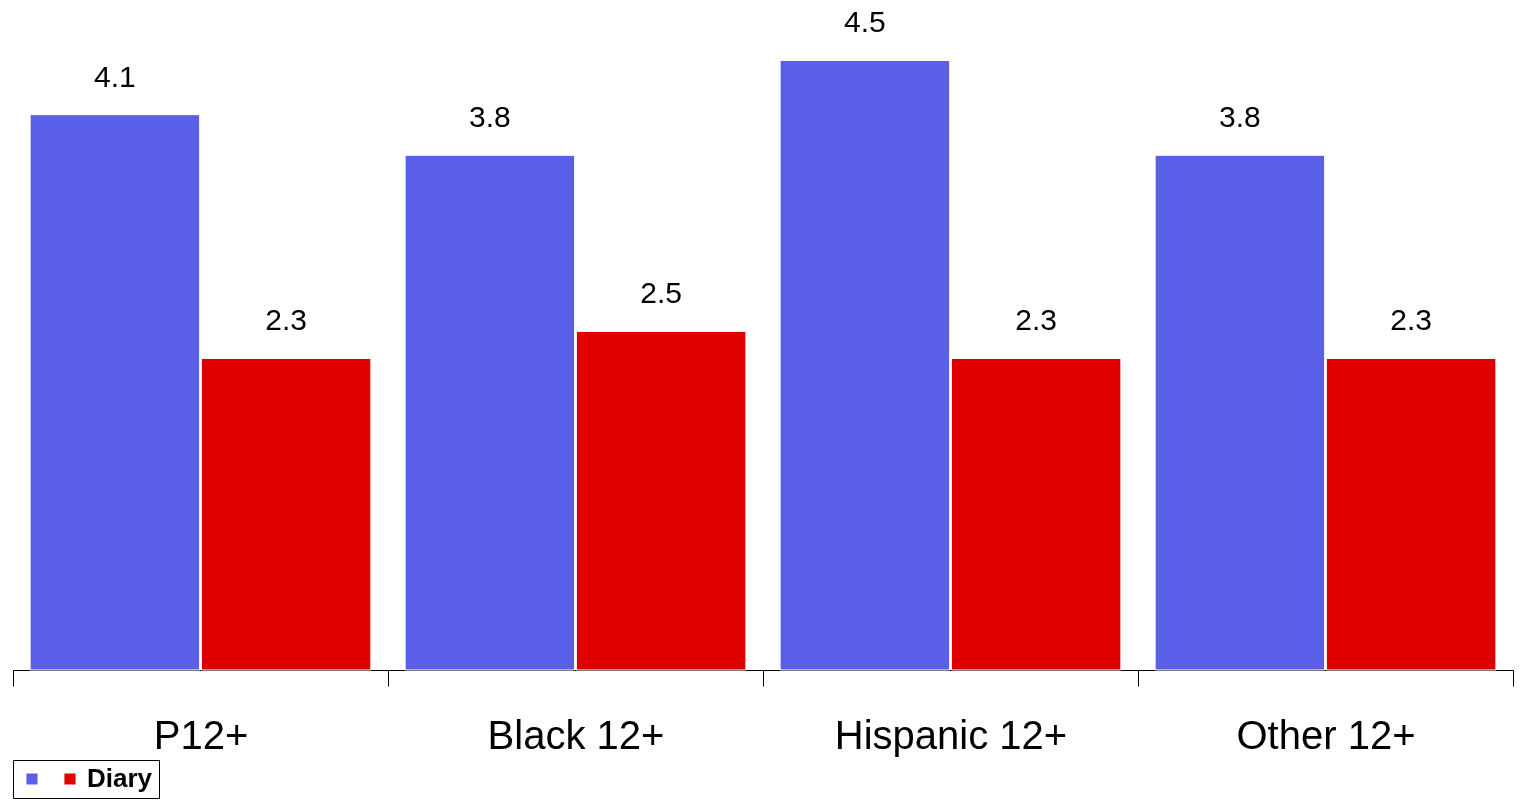 Image resolution: width=1528 pixels, height=808 pixels. Describe the element at coordinates (201, 734) in the screenshot. I see `x-tick-label: P12+` at that location.